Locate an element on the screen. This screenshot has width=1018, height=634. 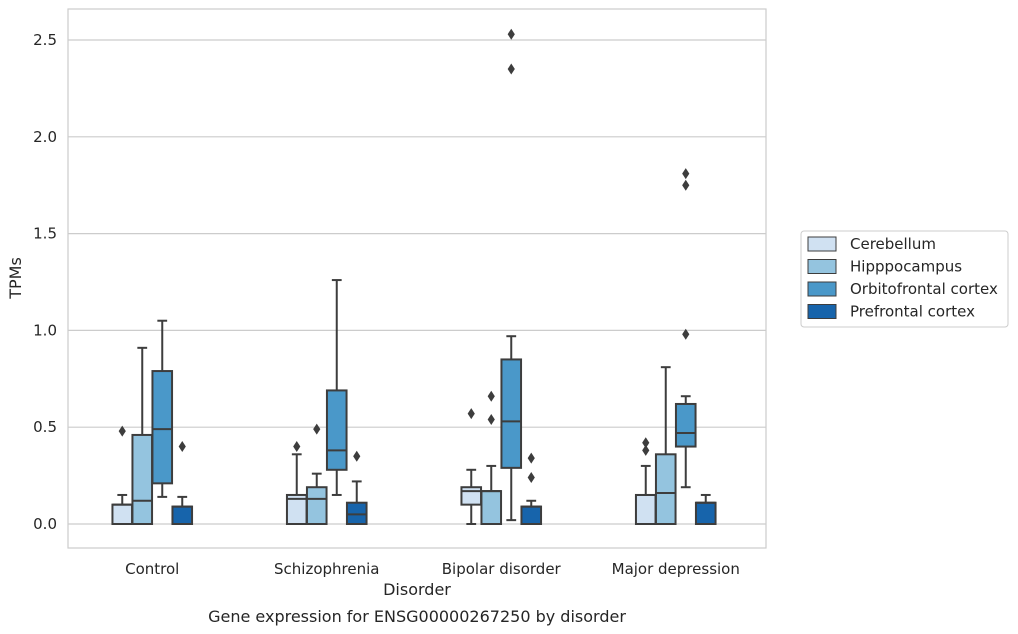
legend-item: Prefrontal cortex is located at coordinates (891, 312).